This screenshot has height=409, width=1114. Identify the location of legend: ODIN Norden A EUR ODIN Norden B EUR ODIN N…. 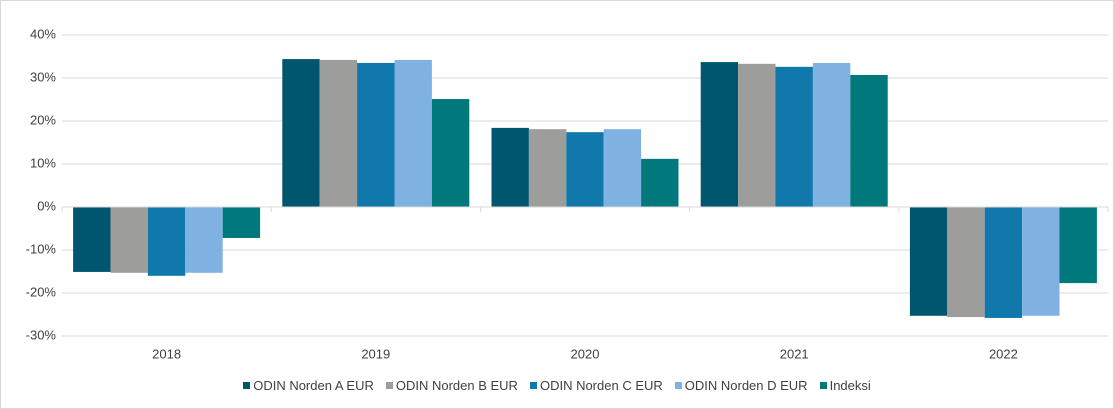
(557, 385).